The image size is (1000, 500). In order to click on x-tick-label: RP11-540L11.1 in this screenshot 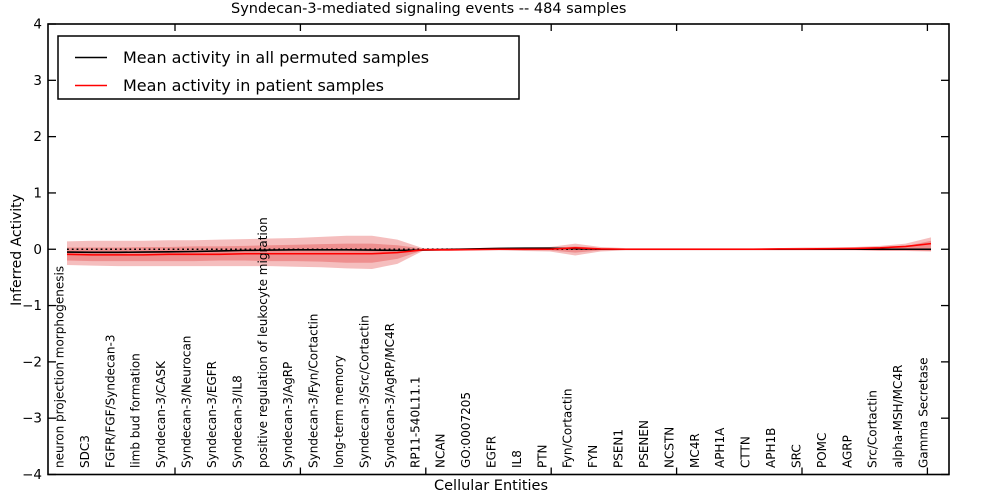, I will do `click(415, 422)`.